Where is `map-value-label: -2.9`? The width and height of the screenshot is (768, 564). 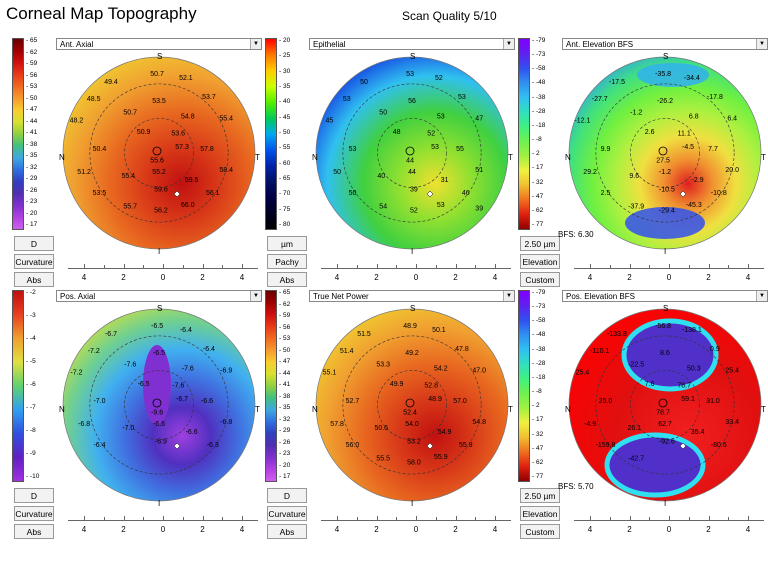 map-value-label: -2.9 is located at coordinates (698, 180).